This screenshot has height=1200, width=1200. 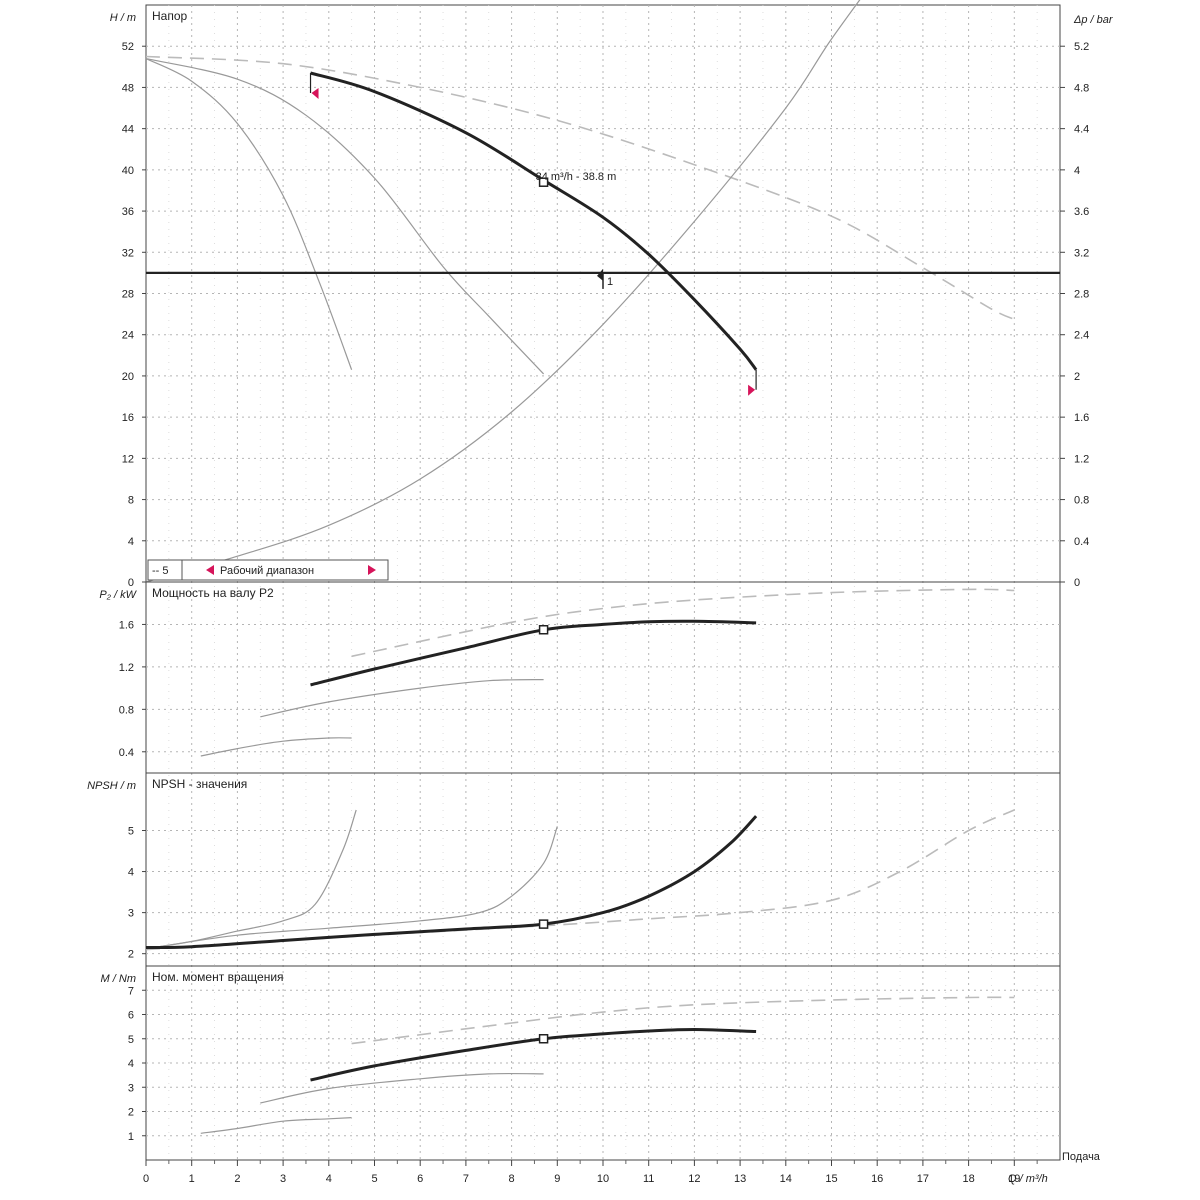 I want to click on x-tick-label: 18, so click(x=968, y=1179).